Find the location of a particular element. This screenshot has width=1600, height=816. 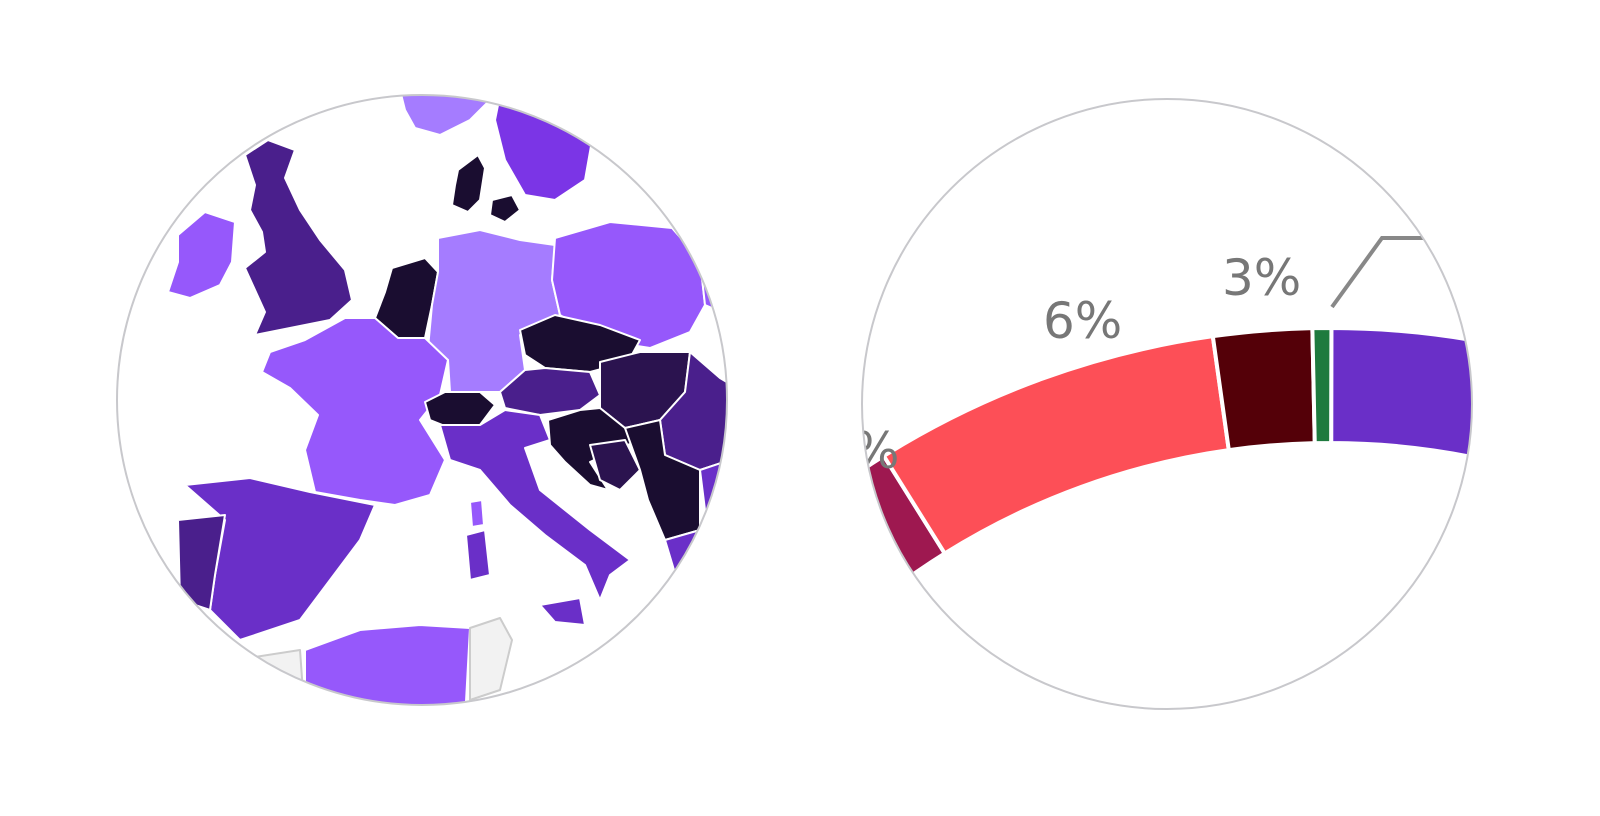

map-region-norway is located at coordinates (450, 113).